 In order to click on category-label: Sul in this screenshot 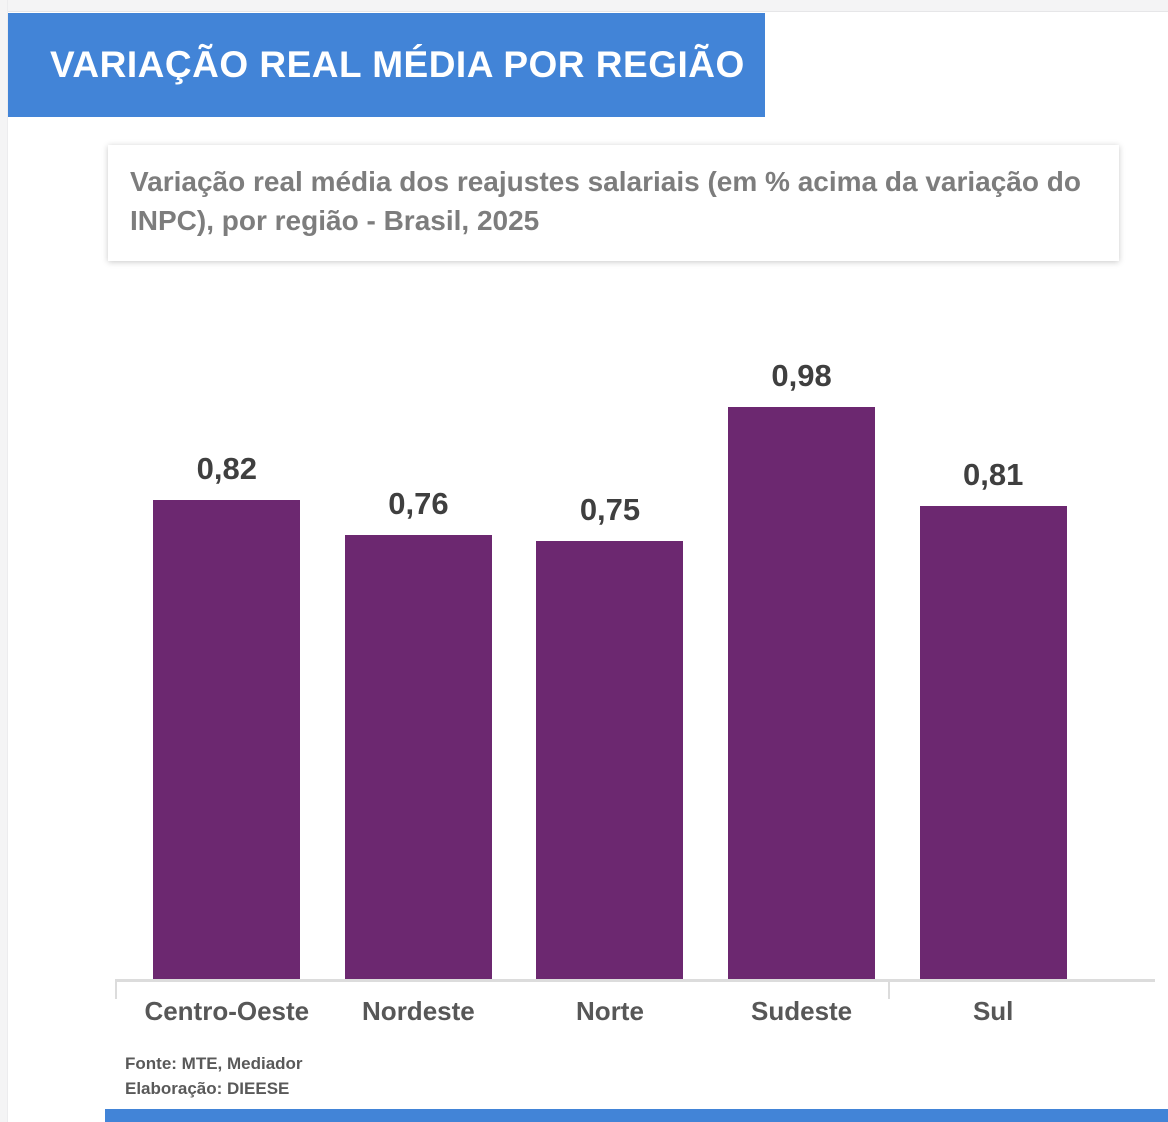, I will do `click(993, 1011)`.